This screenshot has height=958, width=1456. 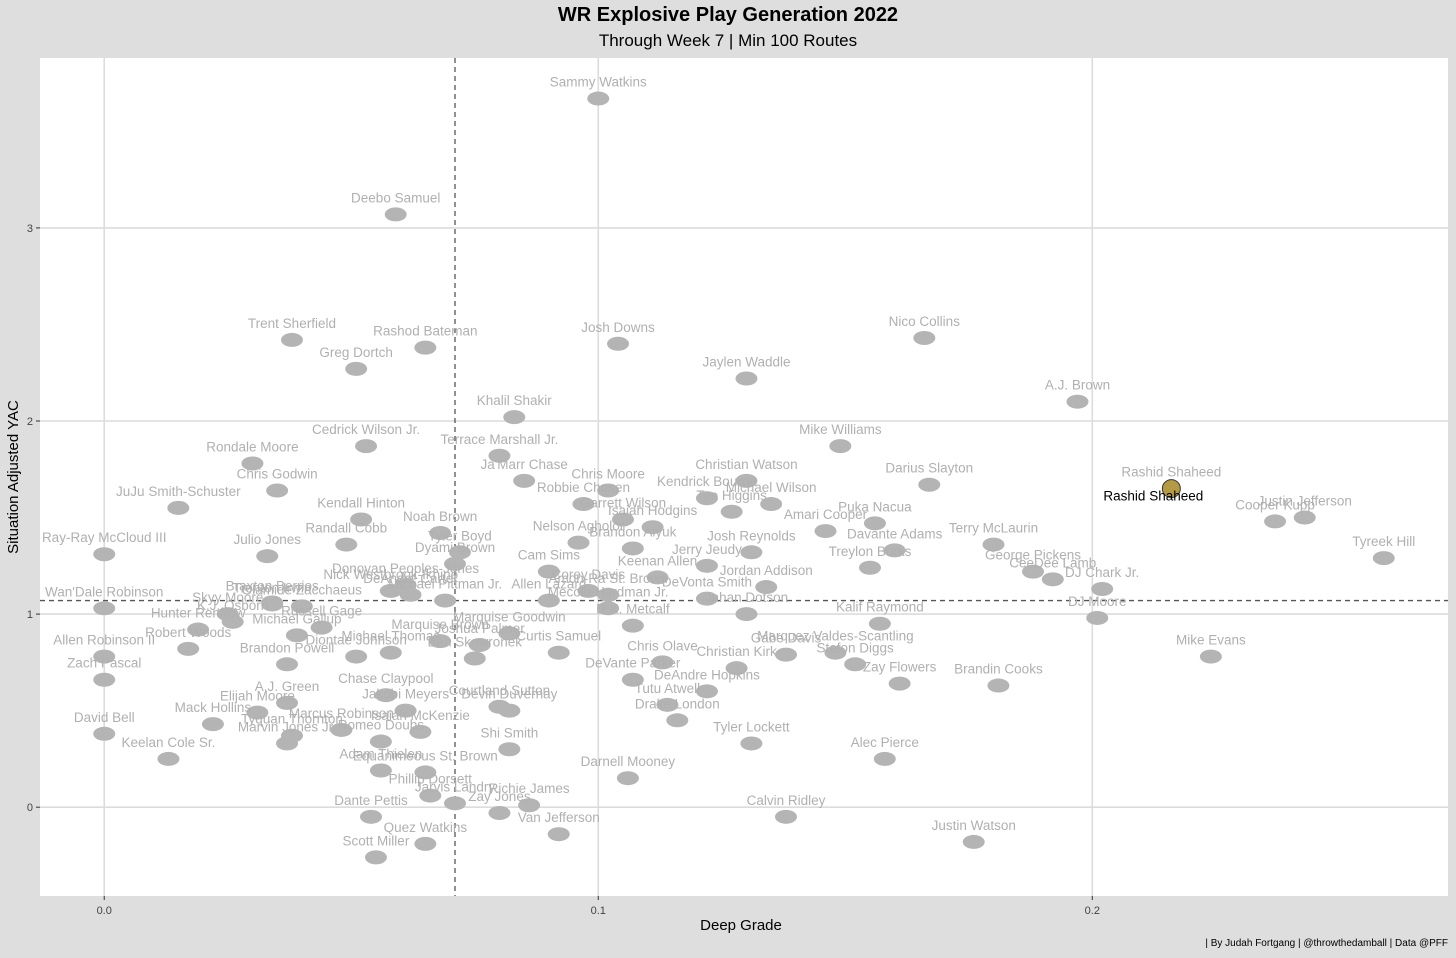 I want to click on player-label: JuJu Smith-Schuster, so click(x=178, y=491).